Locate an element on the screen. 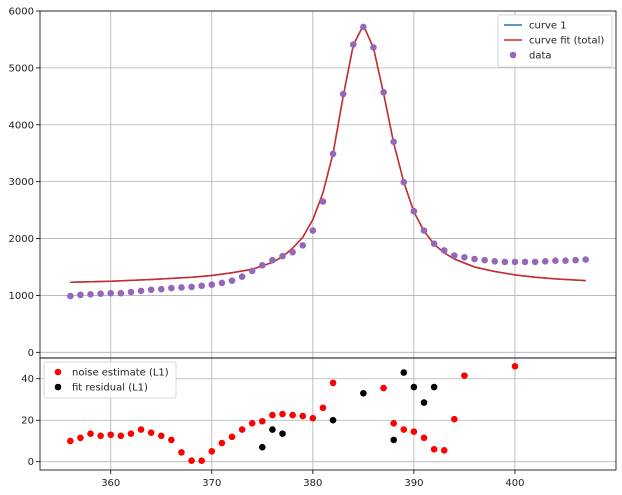  bottom-y-tick-label: 20 is located at coordinates (27, 421).